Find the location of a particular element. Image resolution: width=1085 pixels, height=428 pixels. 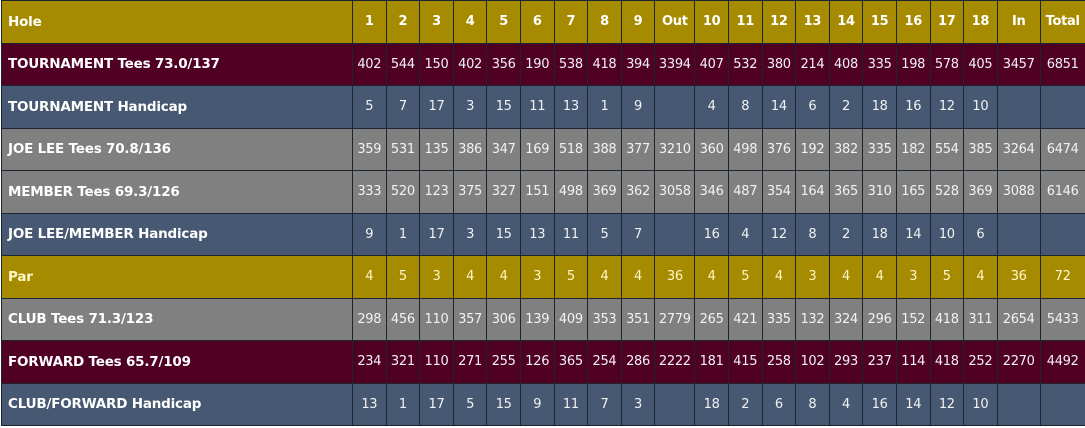

score-cell: 265 is located at coordinates (711, 319).